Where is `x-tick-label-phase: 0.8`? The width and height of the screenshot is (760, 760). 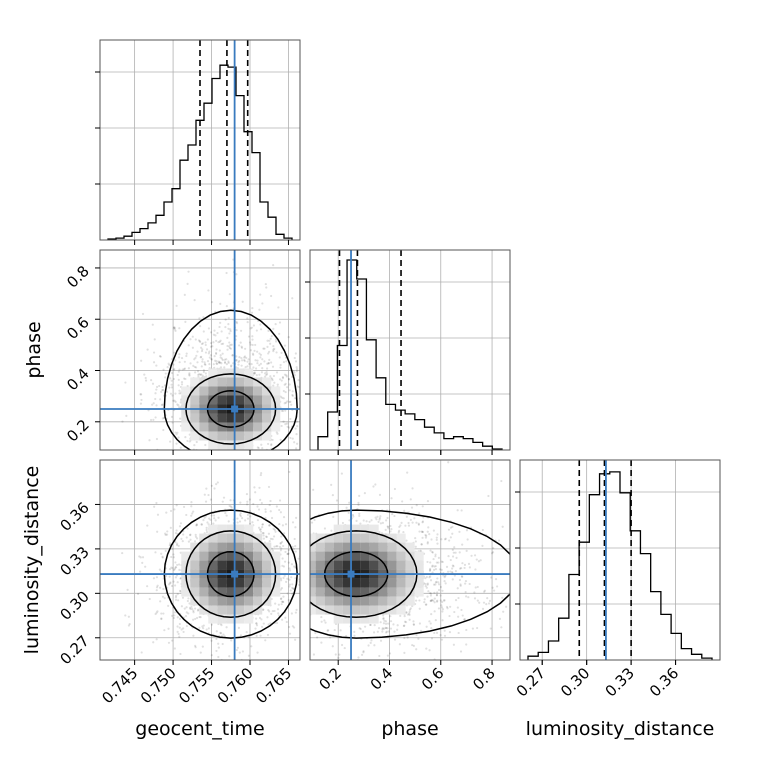 x-tick-label-phase: 0.8 is located at coordinates (484, 679).